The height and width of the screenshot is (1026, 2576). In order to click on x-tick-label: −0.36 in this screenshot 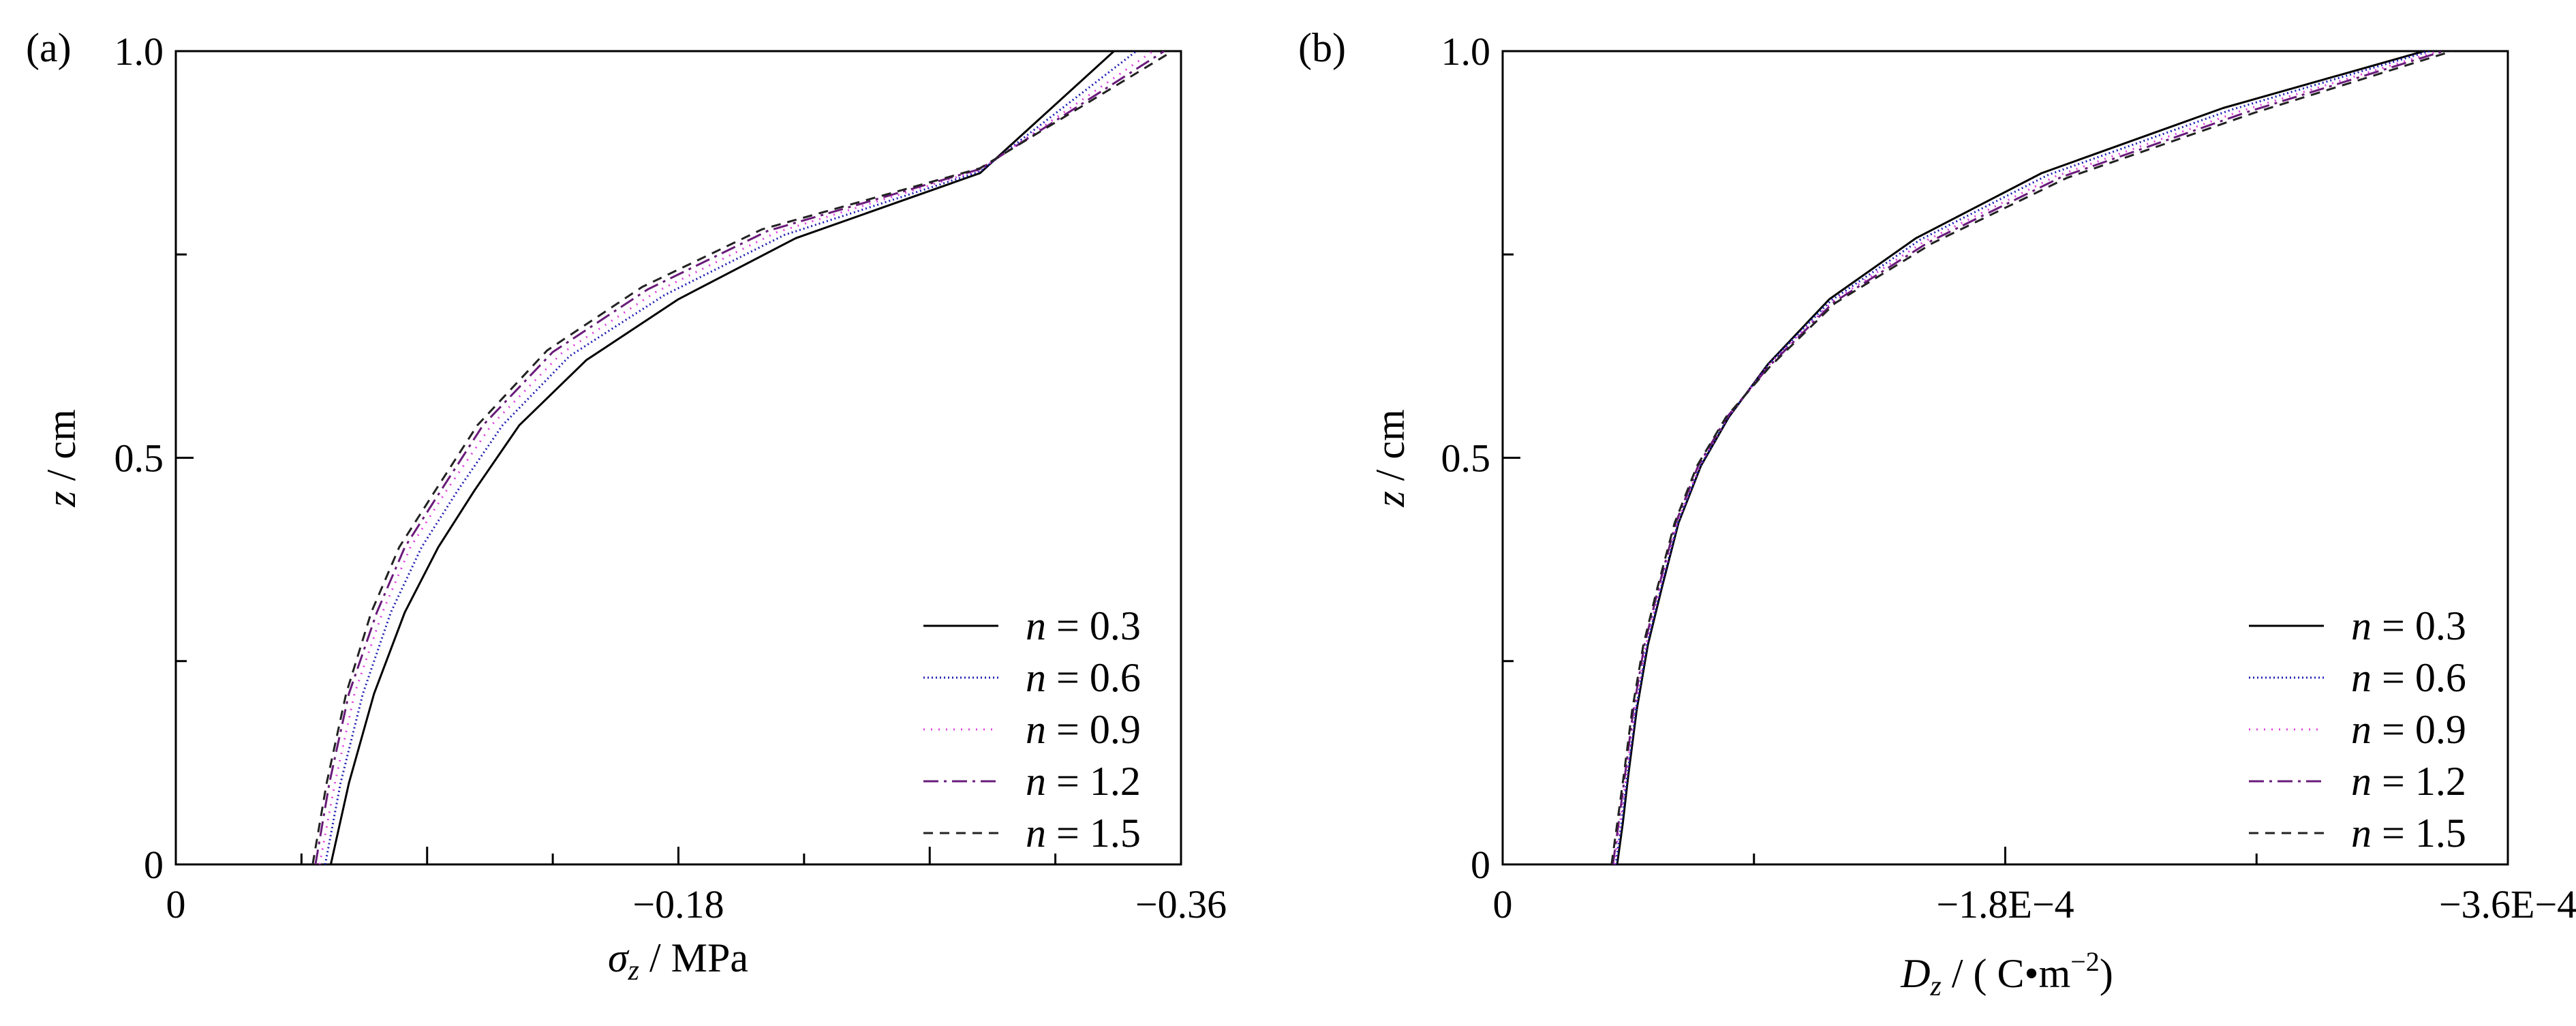, I will do `click(1181, 904)`.